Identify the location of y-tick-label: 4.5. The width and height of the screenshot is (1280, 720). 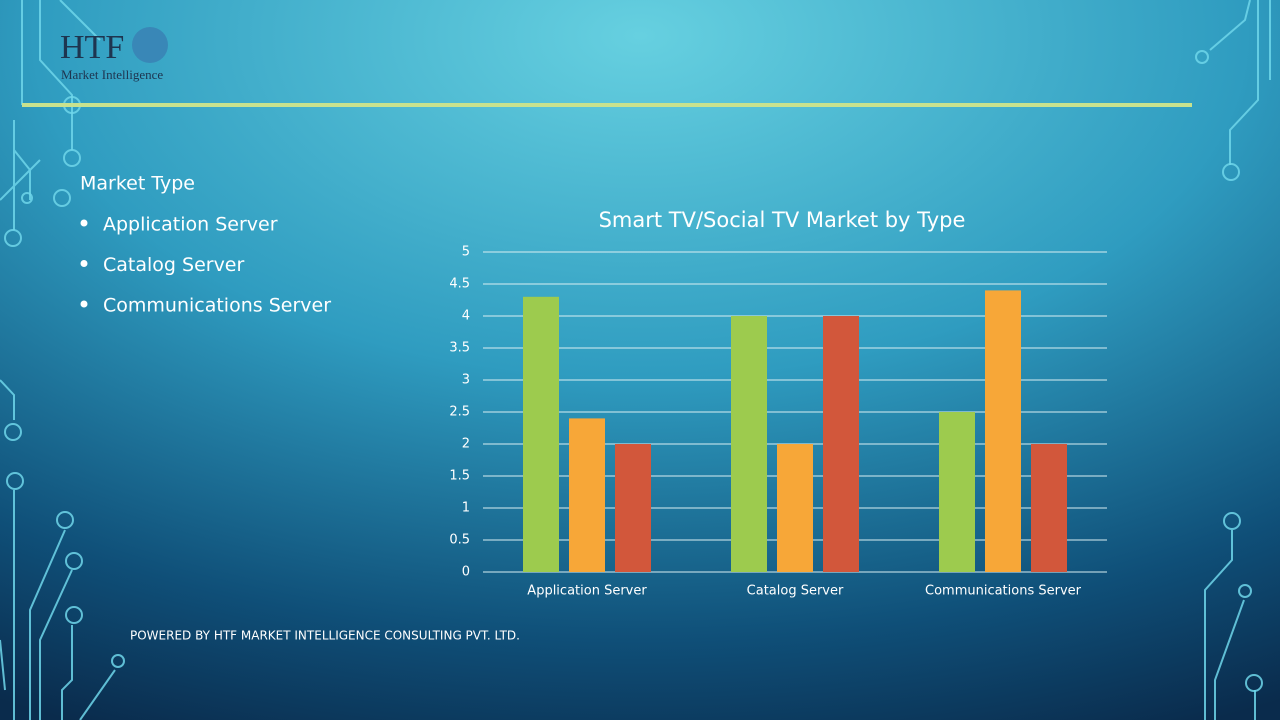
(459, 284).